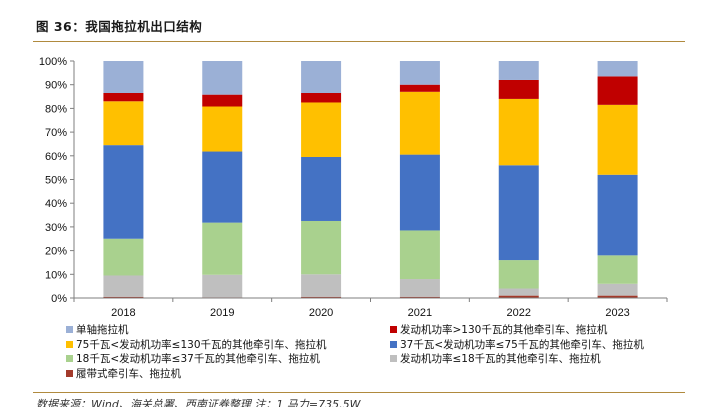  Describe the element at coordinates (56, 275) in the screenshot. I see `y-tick-label: 10%` at that location.